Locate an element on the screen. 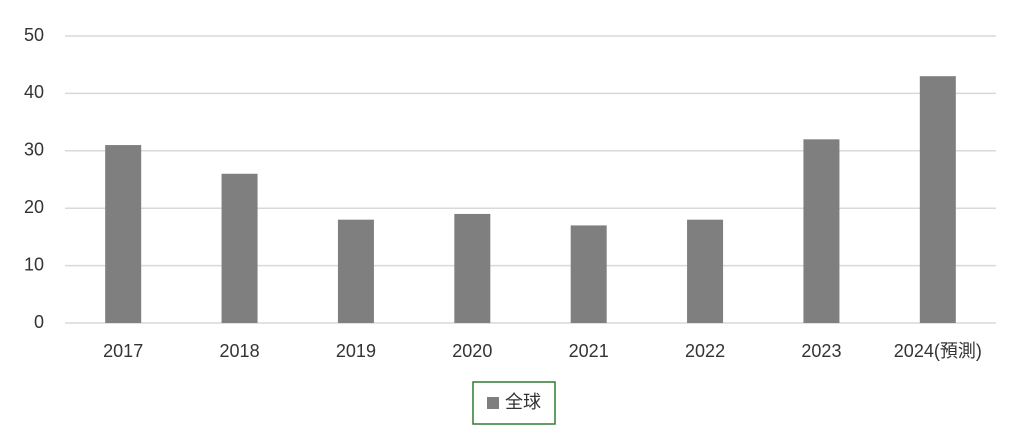 This screenshot has height=445, width=1024. x-tick-label: 2023 is located at coordinates (821, 351).